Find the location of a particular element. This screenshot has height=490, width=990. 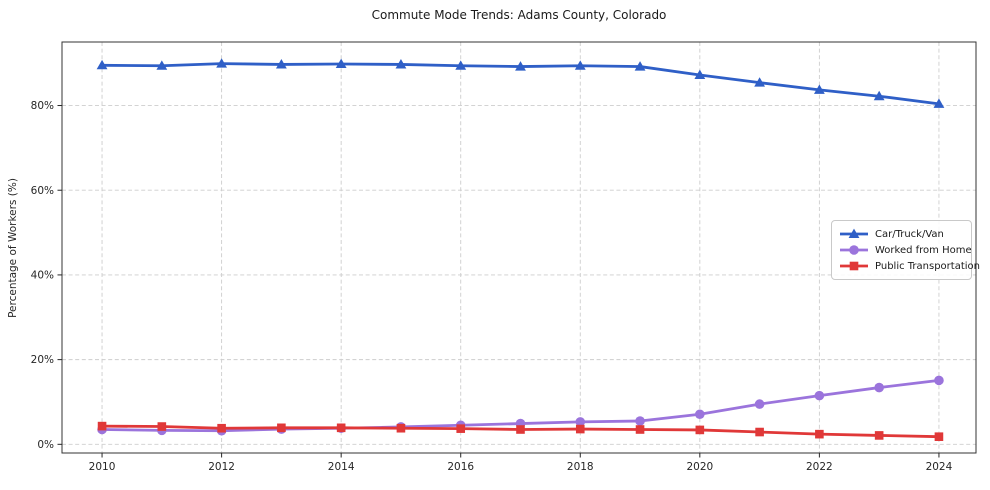

legend-item: Public Transportation is located at coordinates (909, 266).